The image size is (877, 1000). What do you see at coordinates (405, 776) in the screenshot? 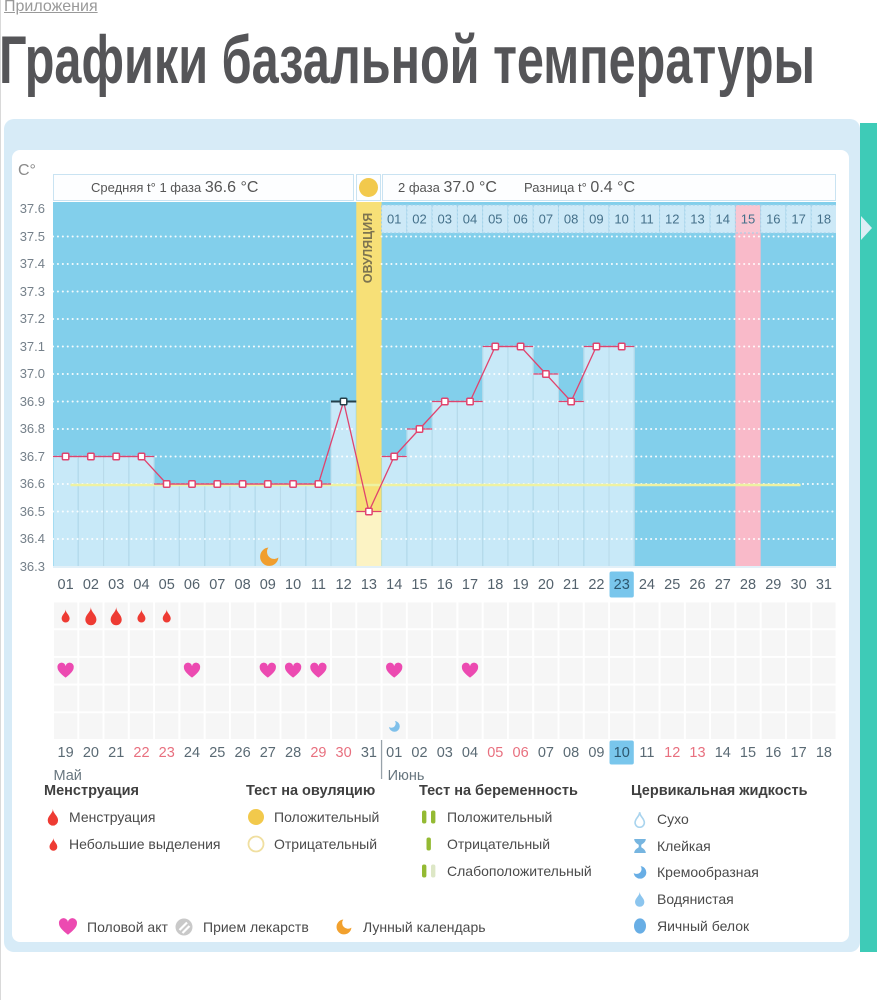
I see `svg-text: Июнь` at bounding box center [405, 776].